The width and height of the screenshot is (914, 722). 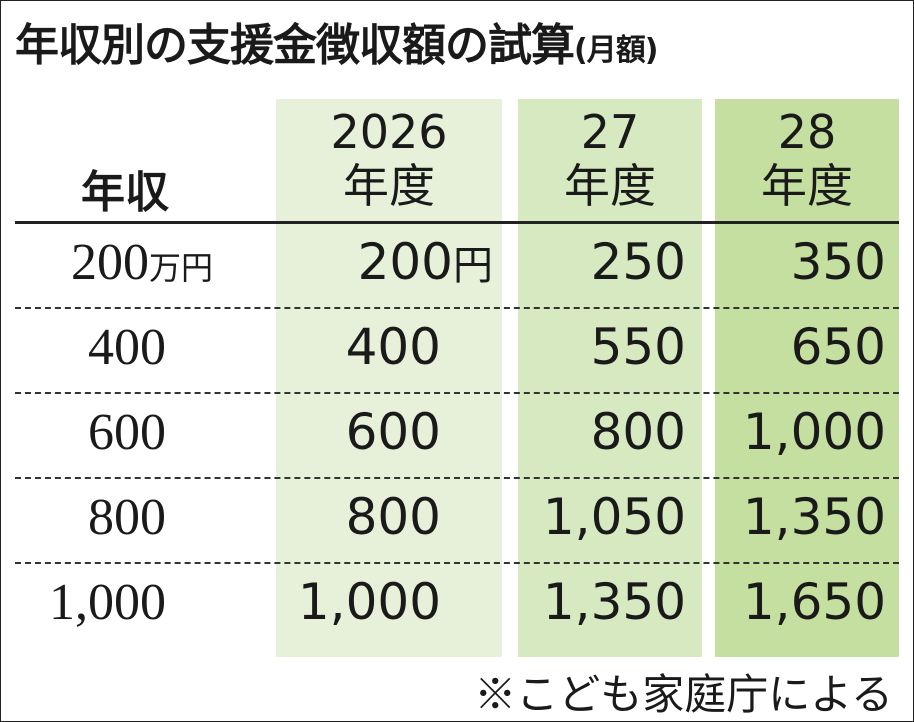 I want to click on row-header: 年収, so click(x=125, y=192).